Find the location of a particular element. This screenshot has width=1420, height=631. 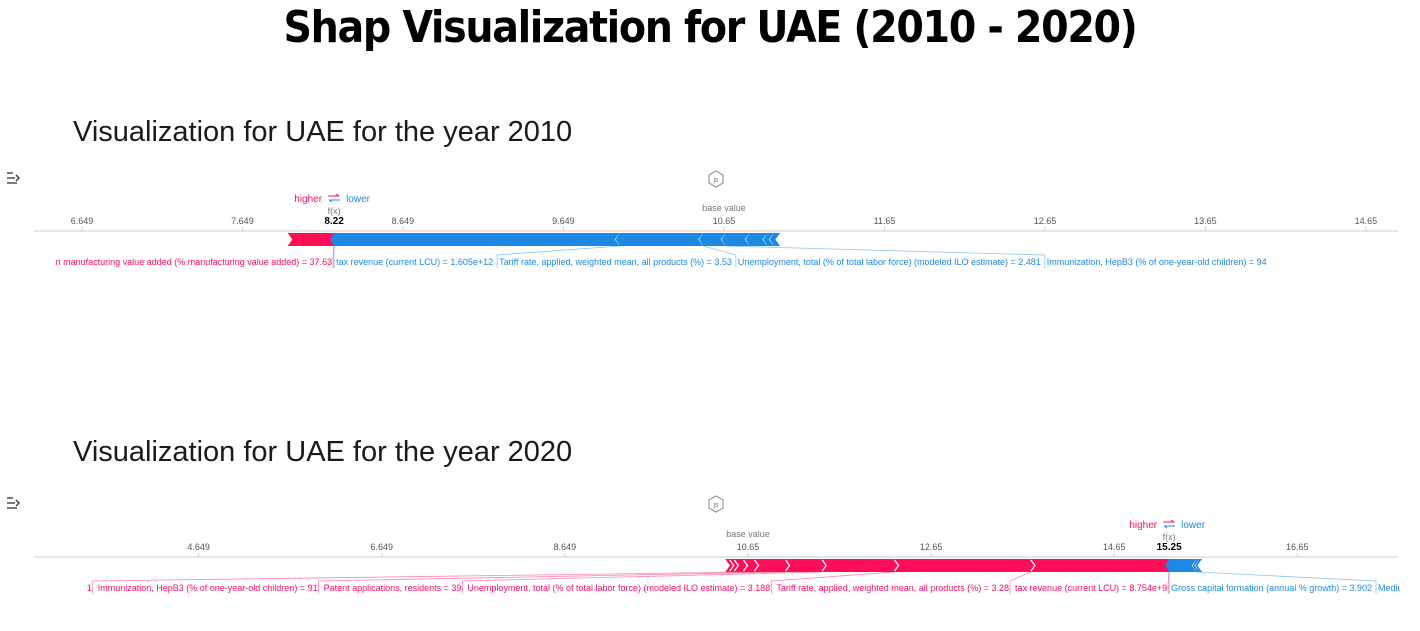

axis-tick-label: 9.649 is located at coordinates (563, 221).